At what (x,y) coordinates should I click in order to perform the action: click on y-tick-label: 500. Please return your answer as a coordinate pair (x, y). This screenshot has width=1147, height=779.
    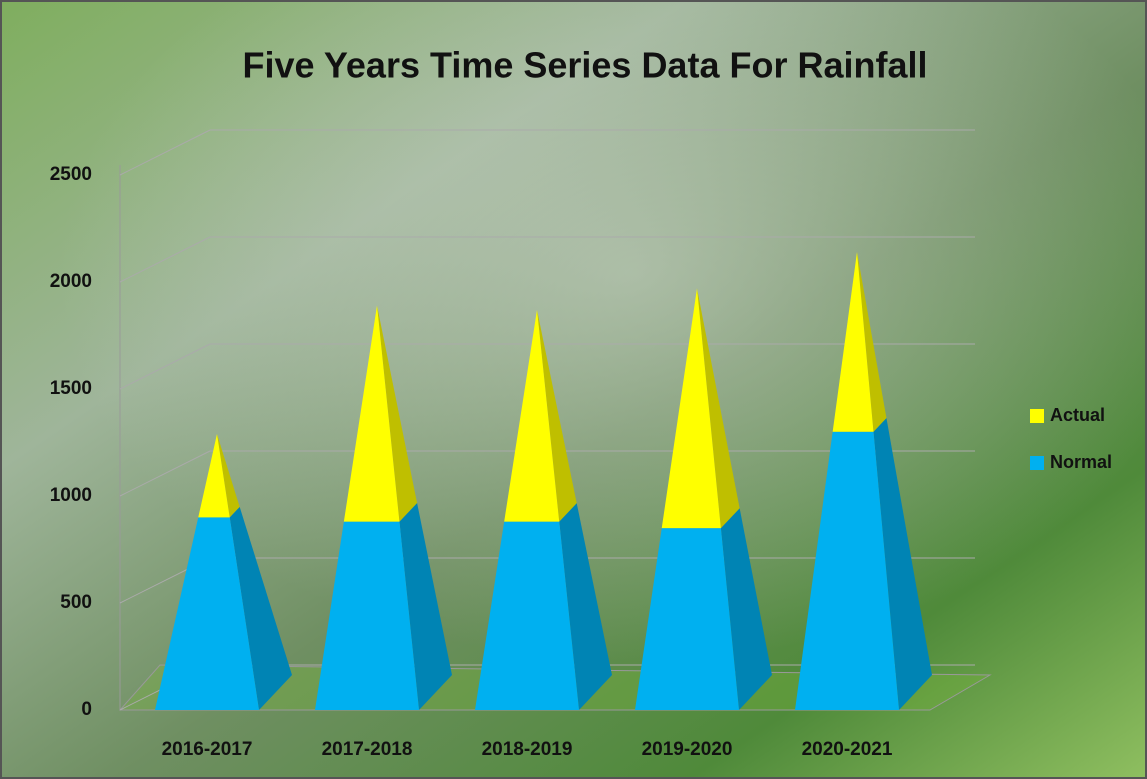
    Looking at the image, I should click on (76, 602).